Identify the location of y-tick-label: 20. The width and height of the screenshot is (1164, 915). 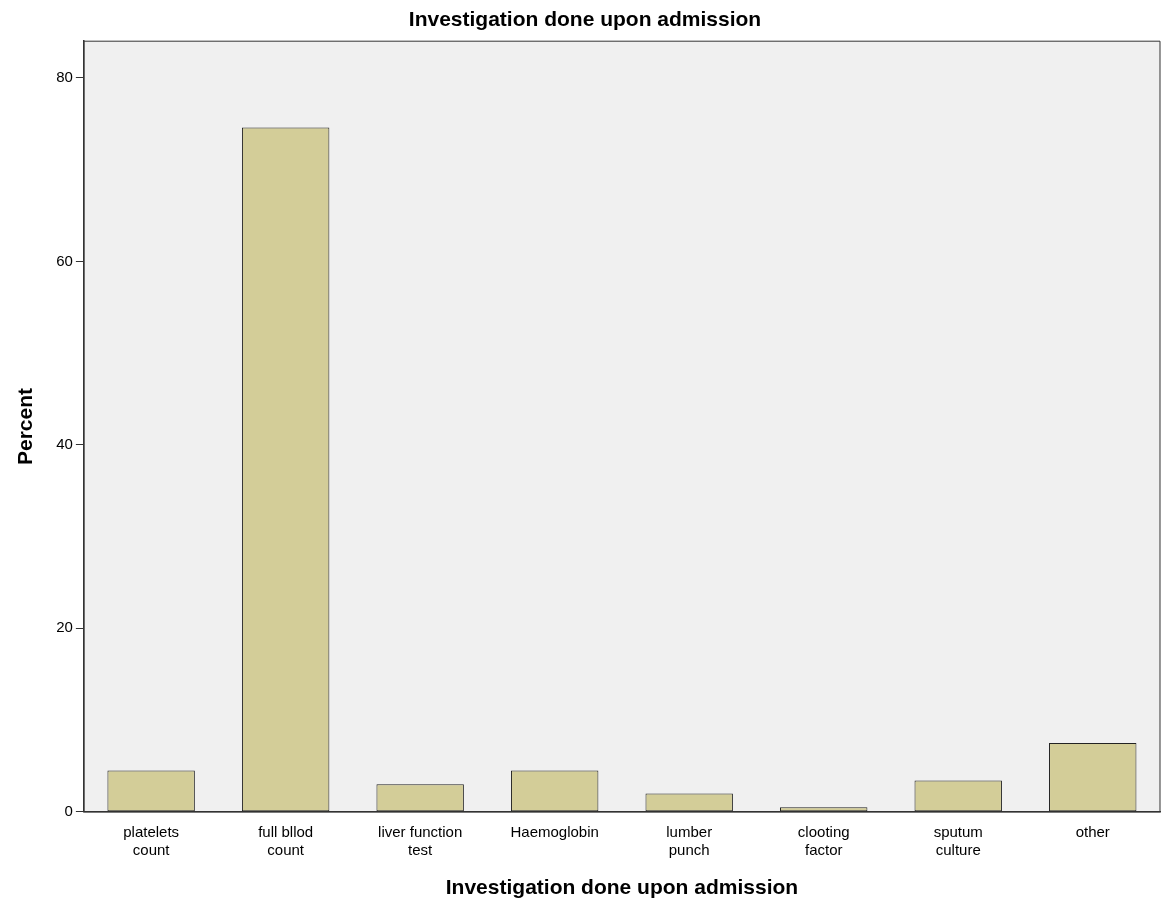
(64, 627).